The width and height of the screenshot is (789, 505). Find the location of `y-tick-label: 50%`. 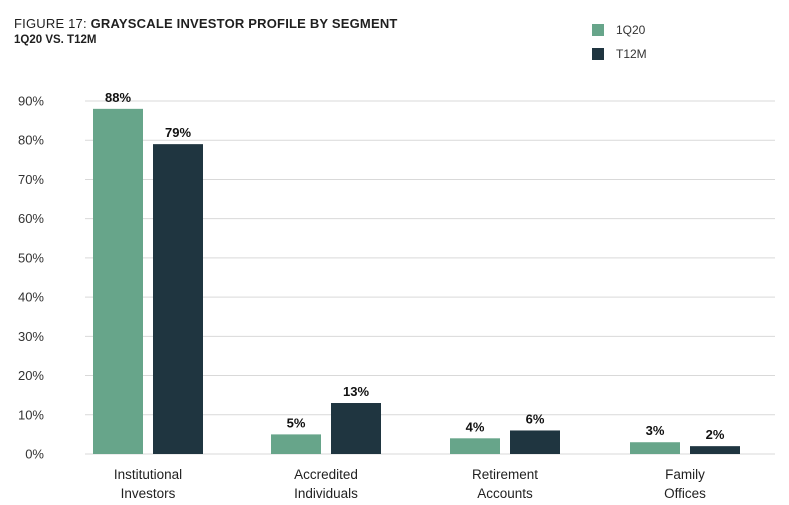

y-tick-label: 50% is located at coordinates (31, 257).